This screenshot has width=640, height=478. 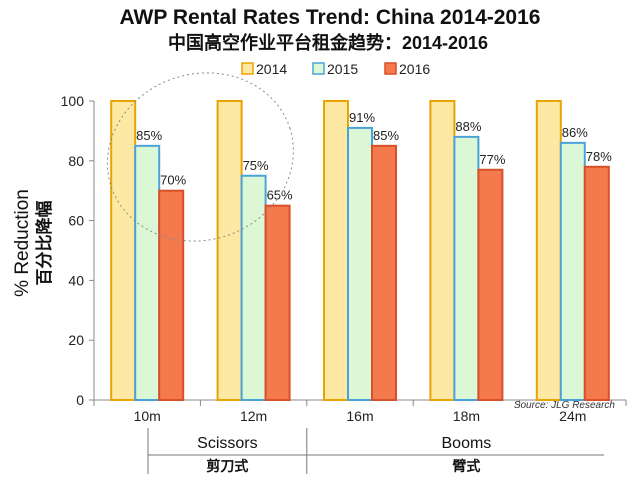 I want to click on group-label-cn: 剪刀式, so click(x=227, y=466).